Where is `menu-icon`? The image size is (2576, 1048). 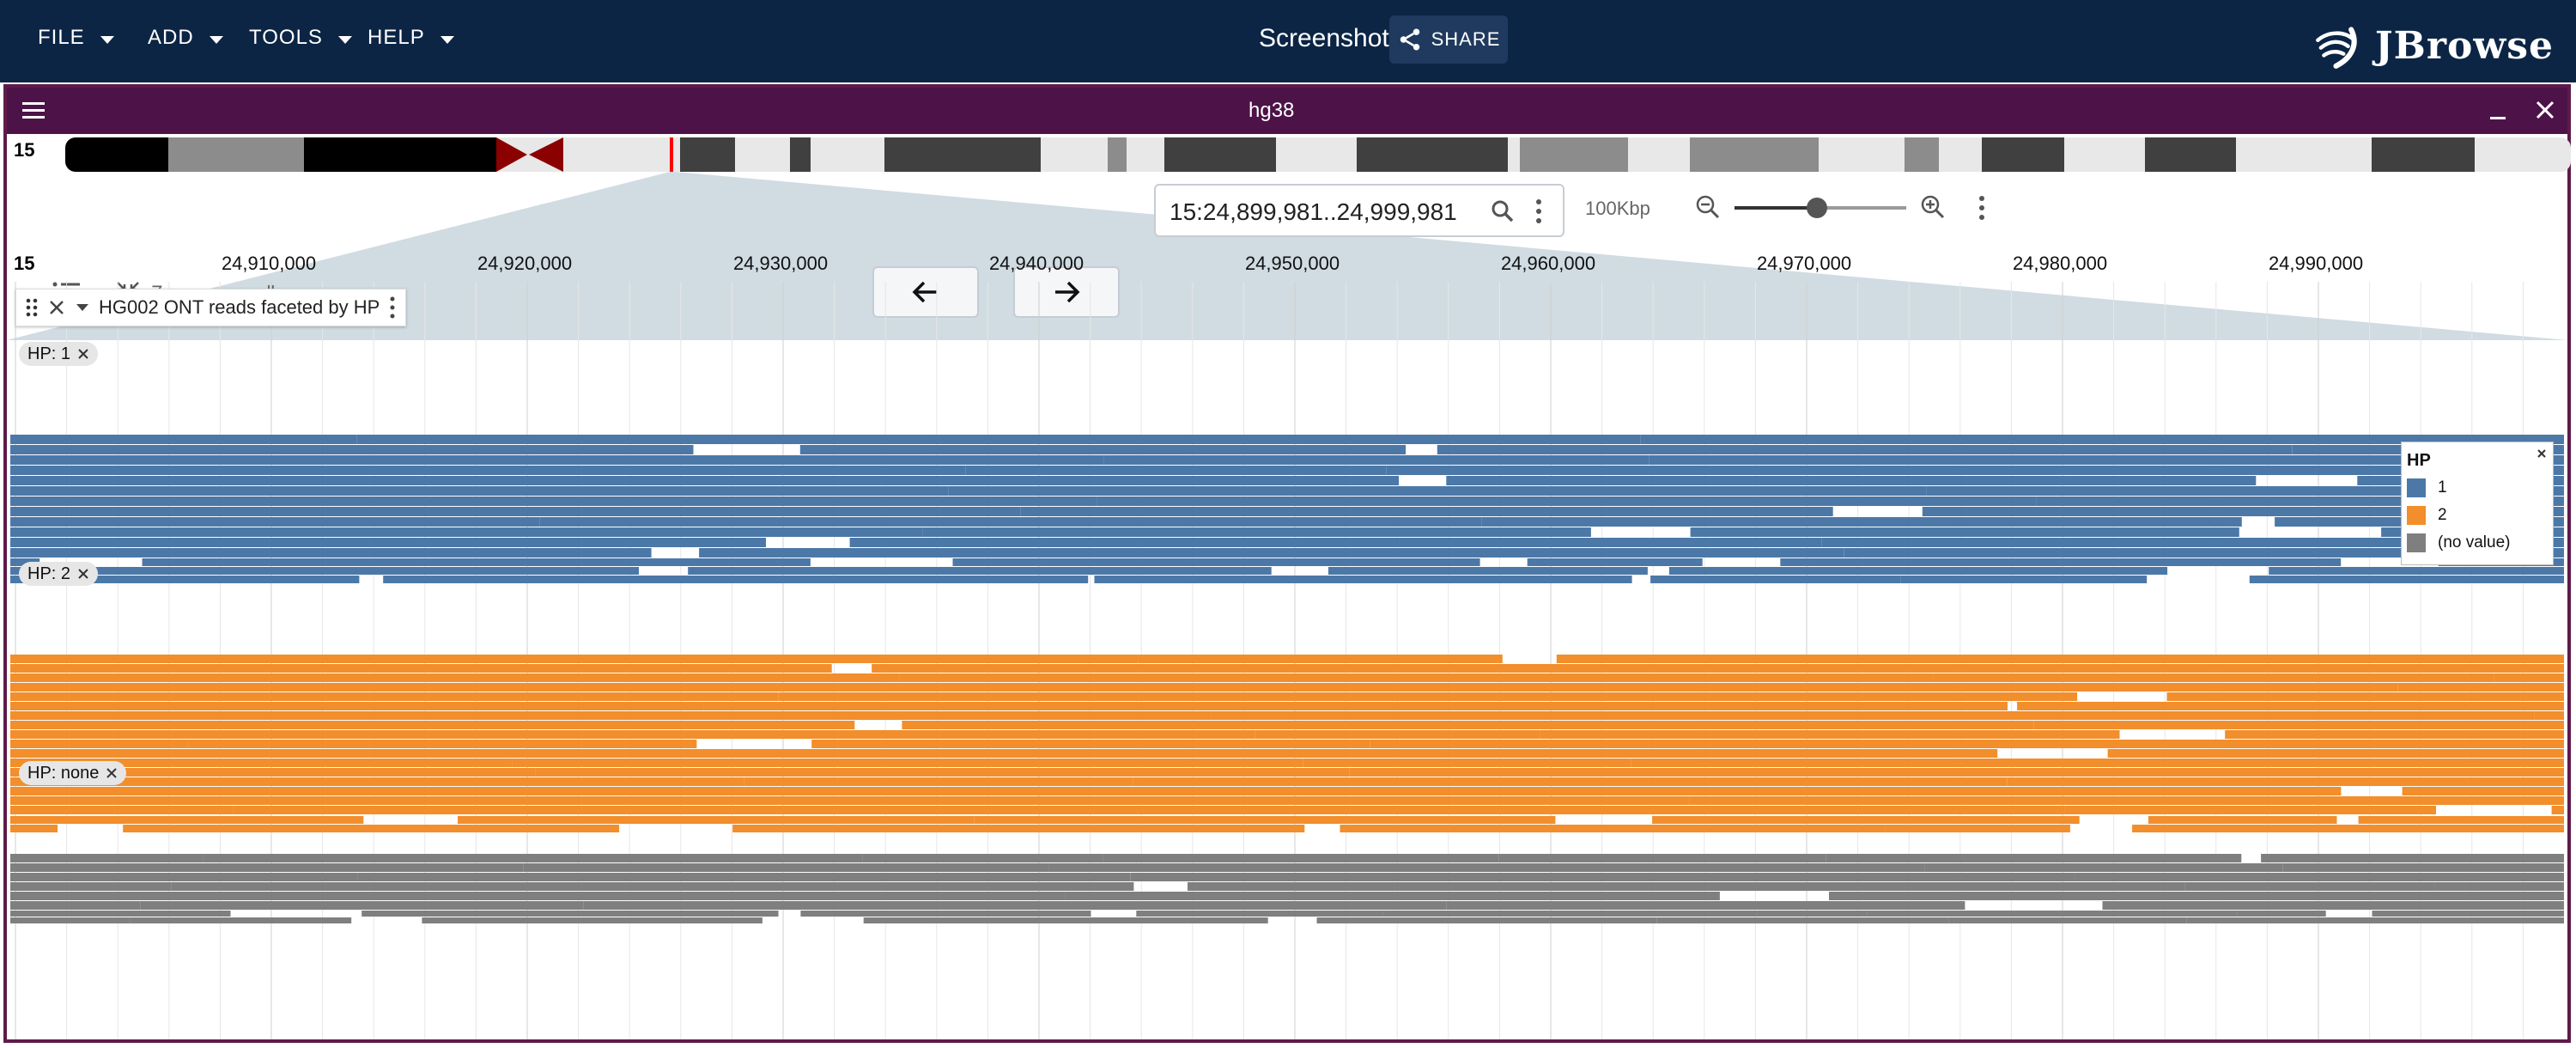 menu-icon is located at coordinates (33, 111).